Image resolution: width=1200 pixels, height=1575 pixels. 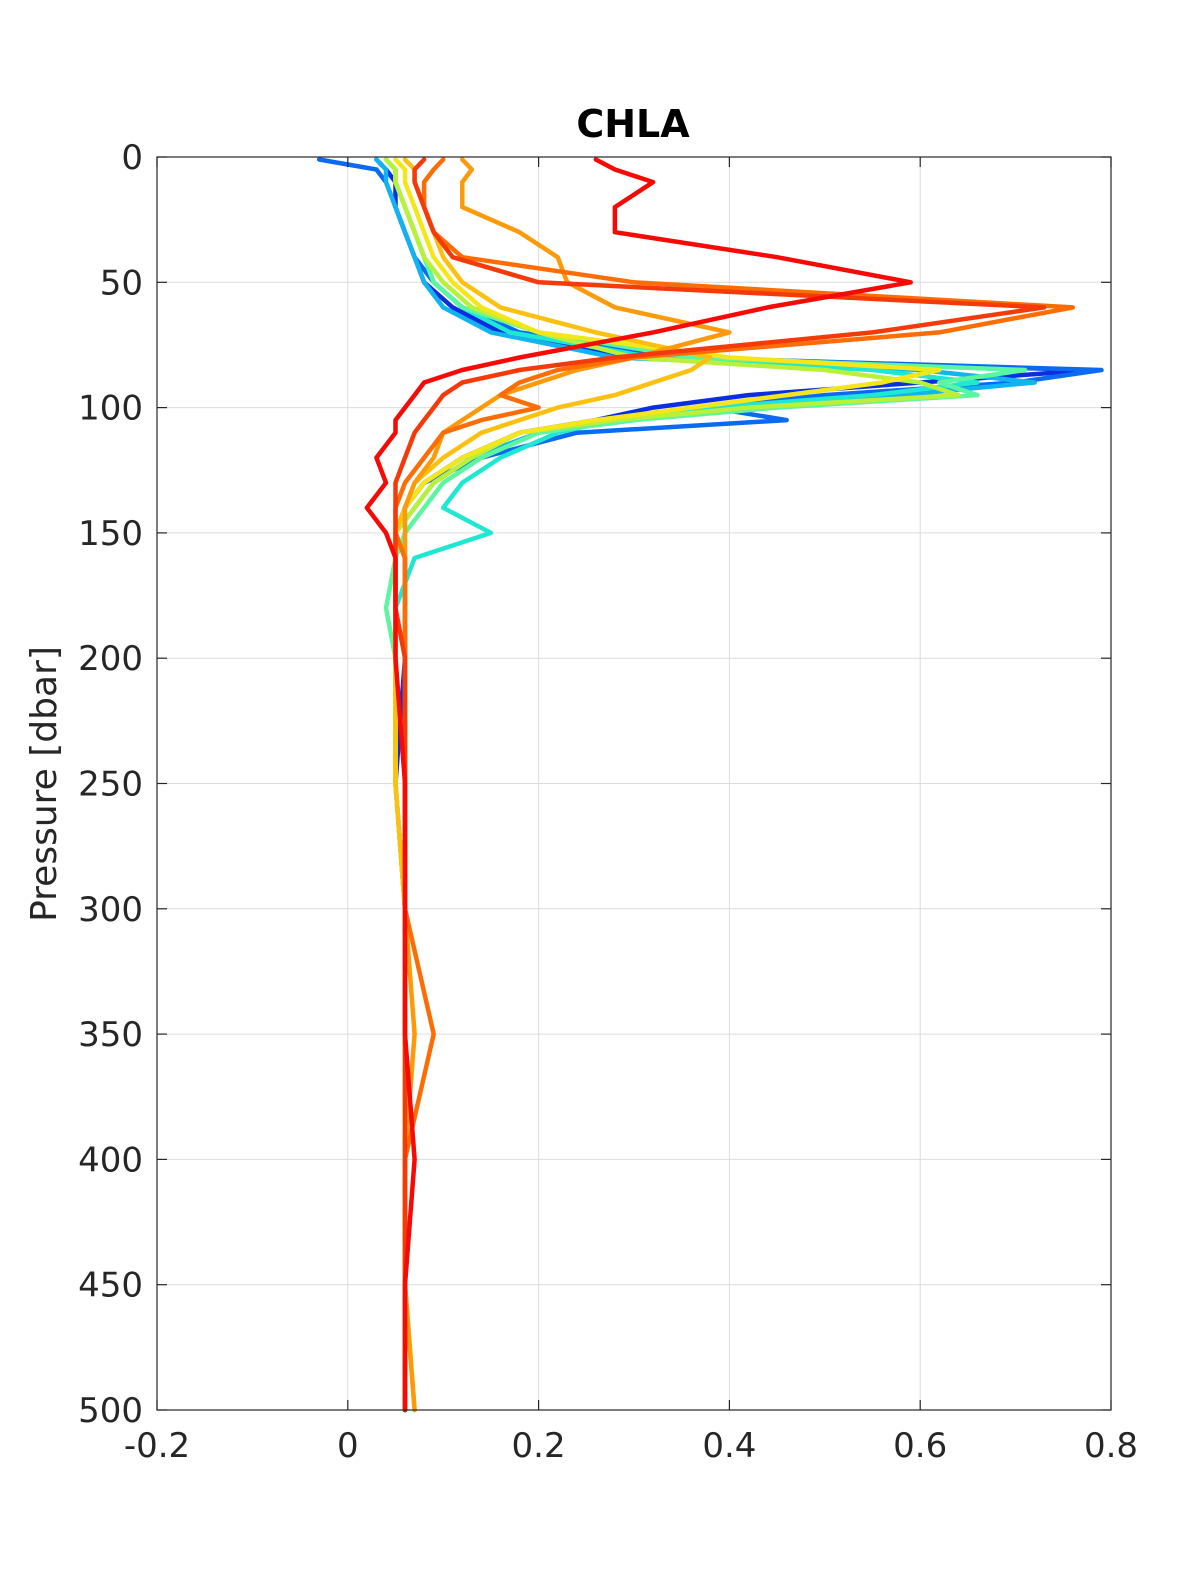 What do you see at coordinates (121, 283) in the screenshot?
I see `y-tick-label-1: 50` at bounding box center [121, 283].